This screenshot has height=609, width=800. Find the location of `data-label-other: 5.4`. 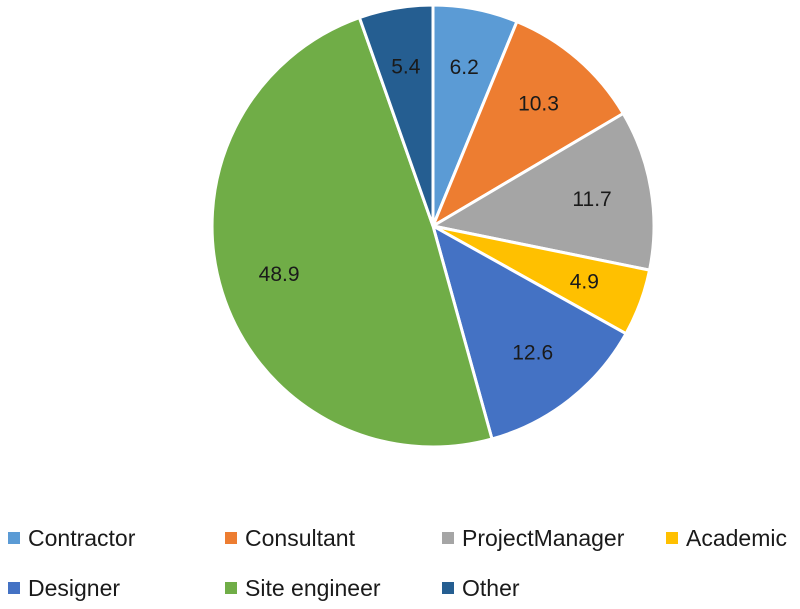

data-label-other: 5.4 is located at coordinates (406, 67).